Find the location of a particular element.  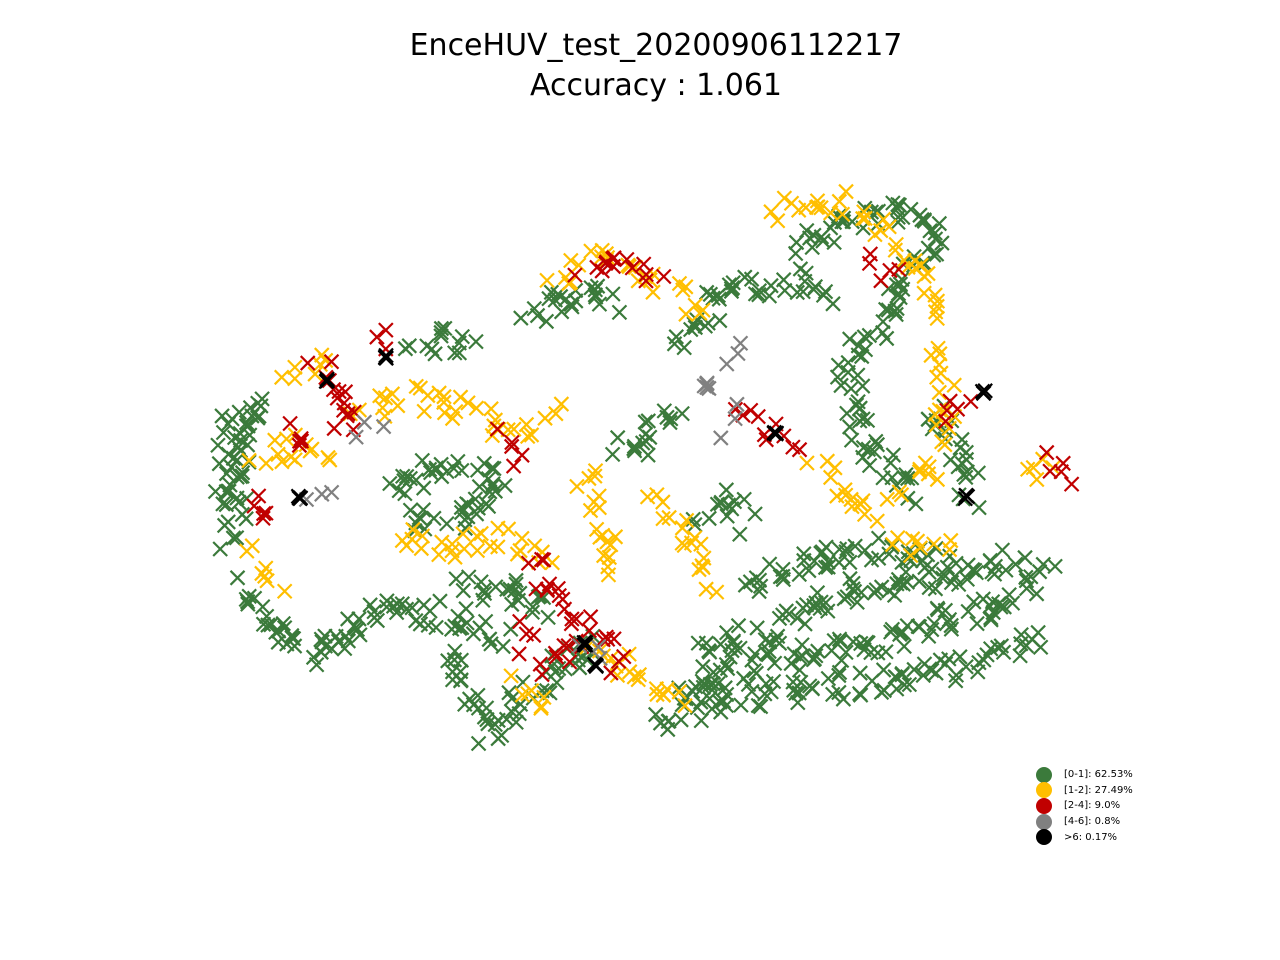

legend-label-0: [0-1]: 62.53% is located at coordinates (1098, 775).